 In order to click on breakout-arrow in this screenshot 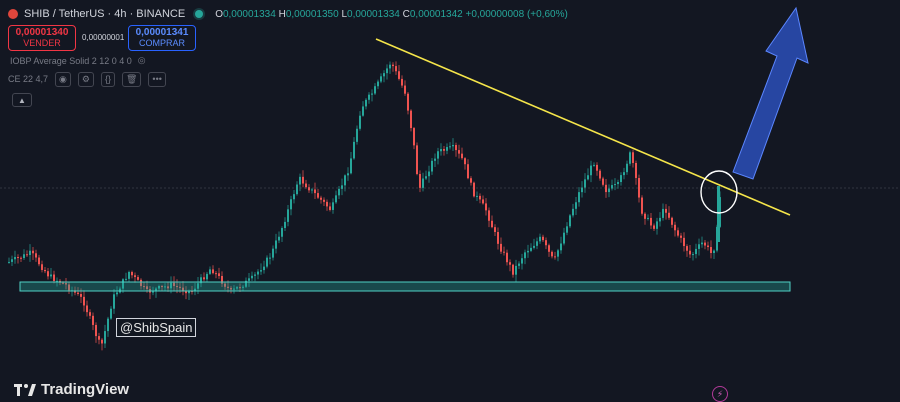, I will do `click(770, 93)`.